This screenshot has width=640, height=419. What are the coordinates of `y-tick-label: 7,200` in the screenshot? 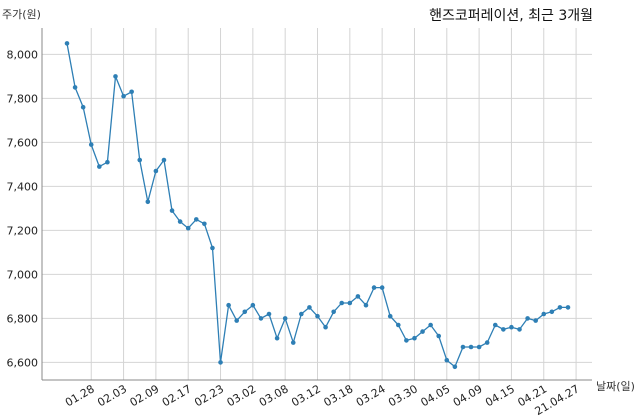 It's located at (23, 230).